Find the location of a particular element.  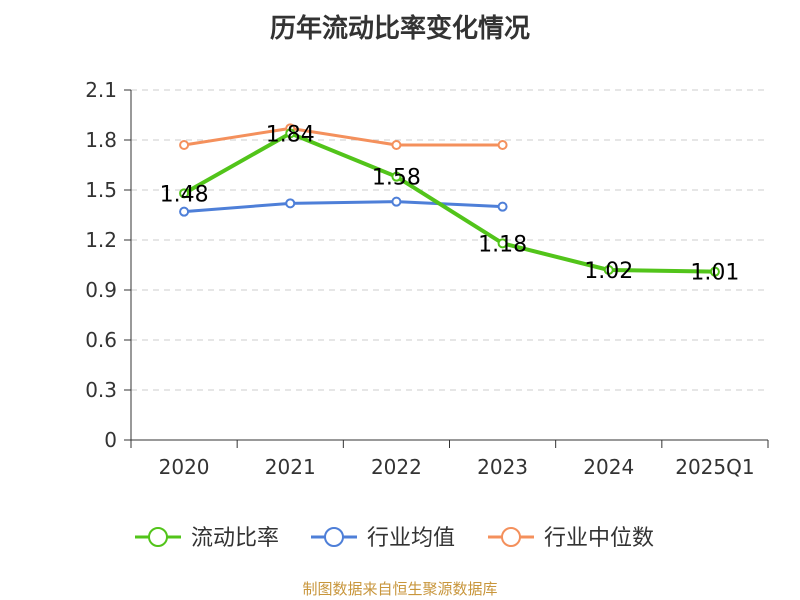

y-tick-label: 0.3 is located at coordinates (101, 390).